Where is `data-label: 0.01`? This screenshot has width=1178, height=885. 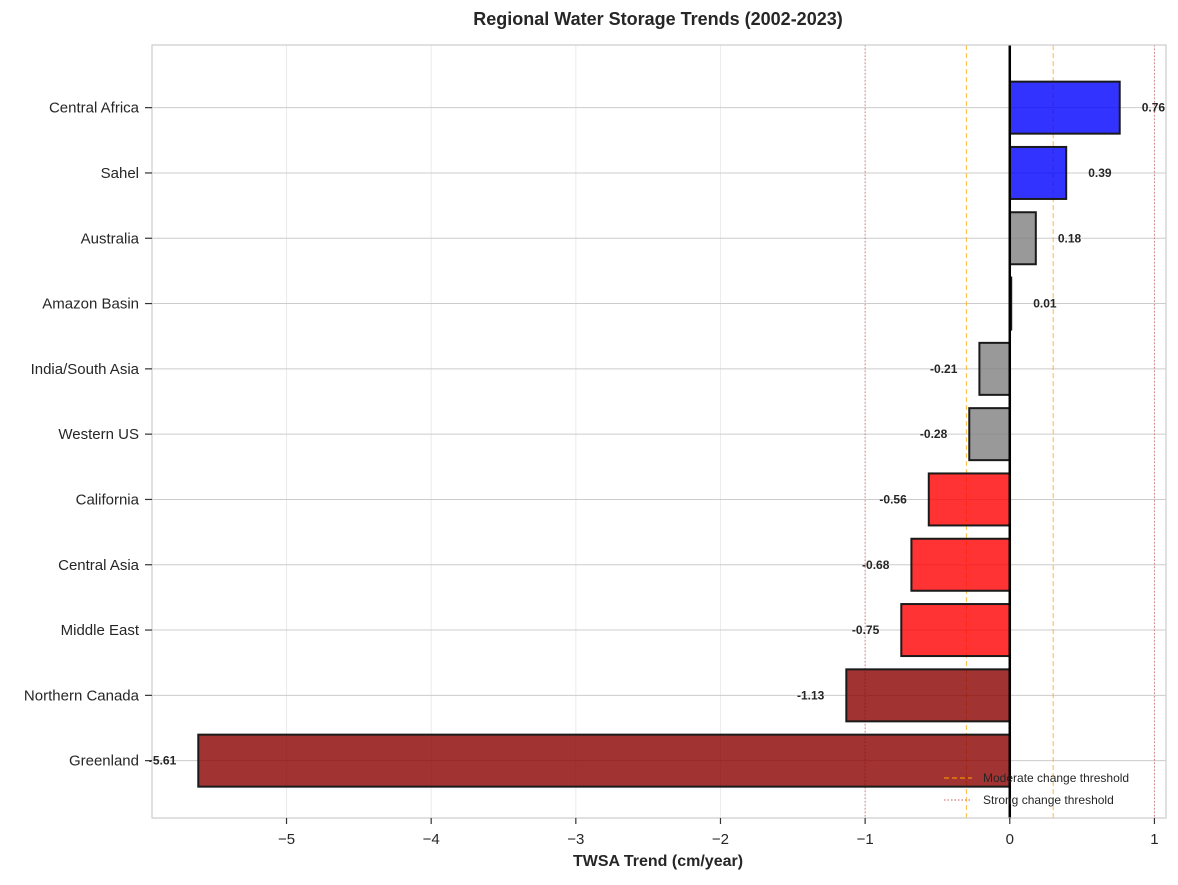 data-label: 0.01 is located at coordinates (1045, 304).